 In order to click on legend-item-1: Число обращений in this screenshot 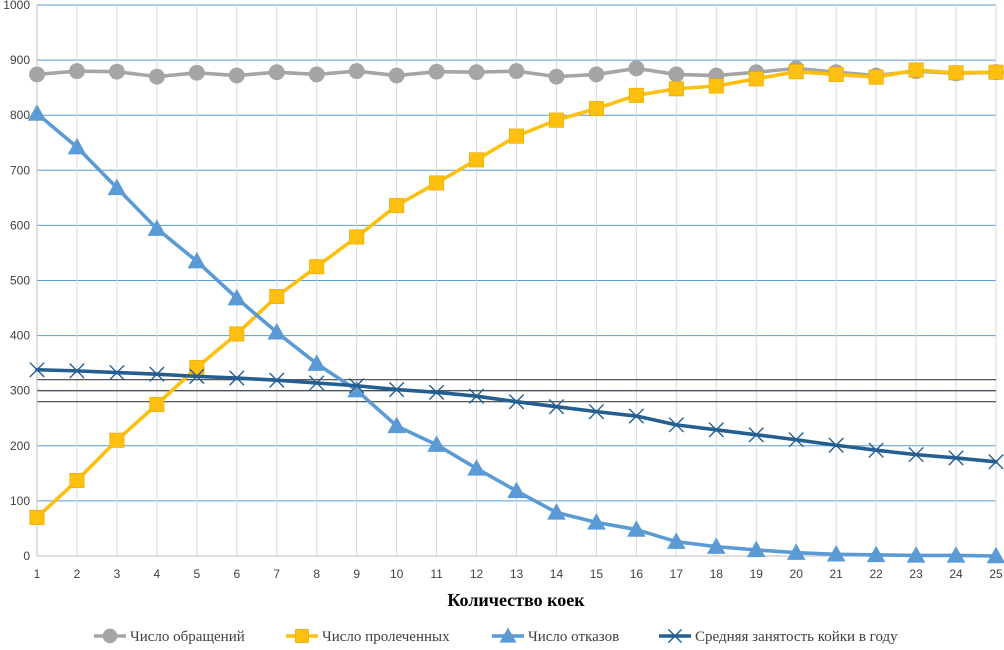, I will do `click(169, 636)`.